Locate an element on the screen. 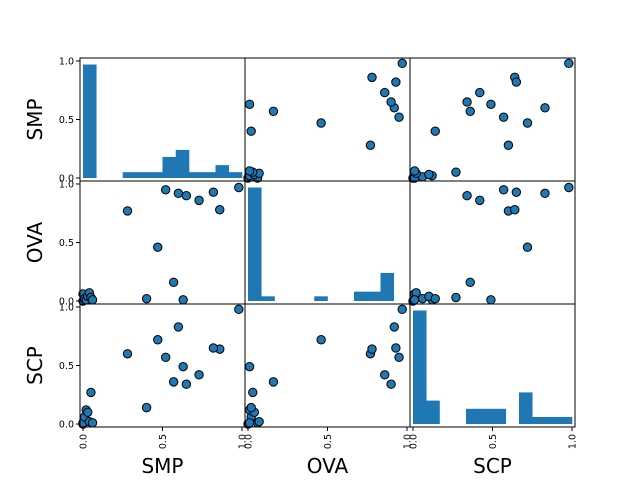 This screenshot has width=640, height=480. cell-SCP-SMP is located at coordinates (162, 366).